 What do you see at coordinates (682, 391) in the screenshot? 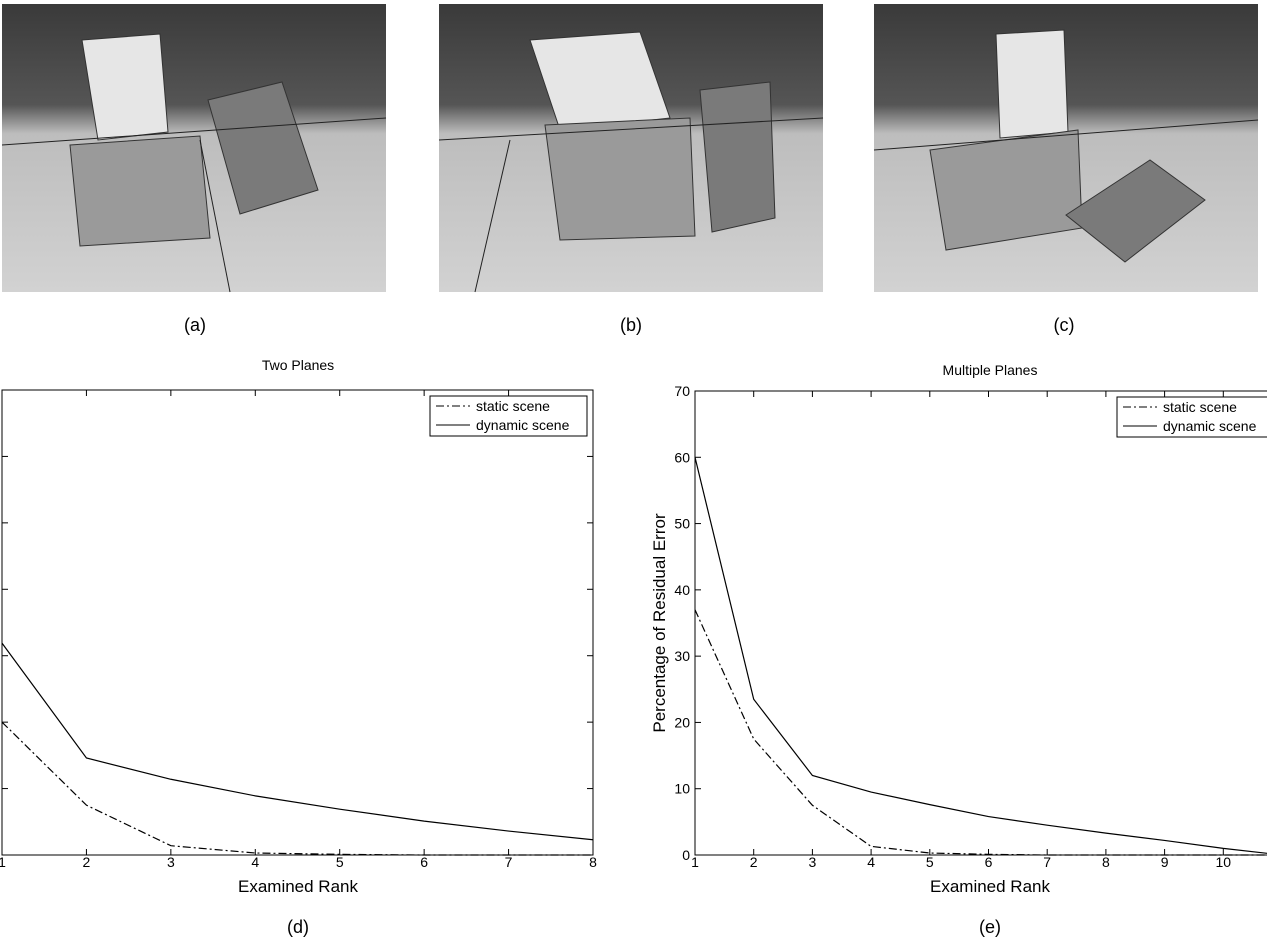
I see `y-tick-label: 70` at bounding box center [682, 391].